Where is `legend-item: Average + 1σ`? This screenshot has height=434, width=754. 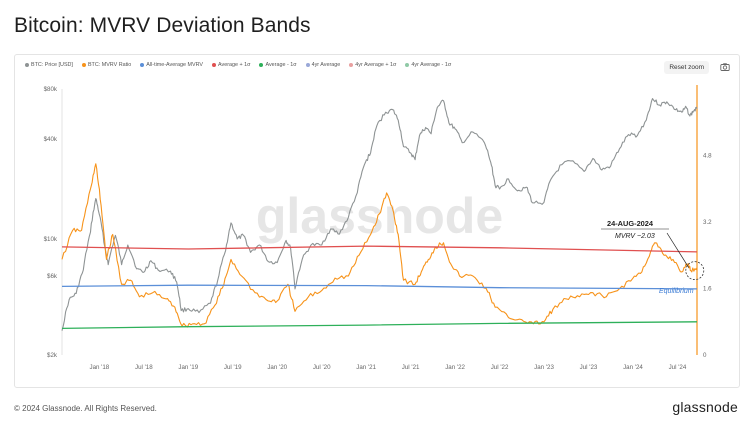
legend-item: Average + 1σ is located at coordinates (231, 65).